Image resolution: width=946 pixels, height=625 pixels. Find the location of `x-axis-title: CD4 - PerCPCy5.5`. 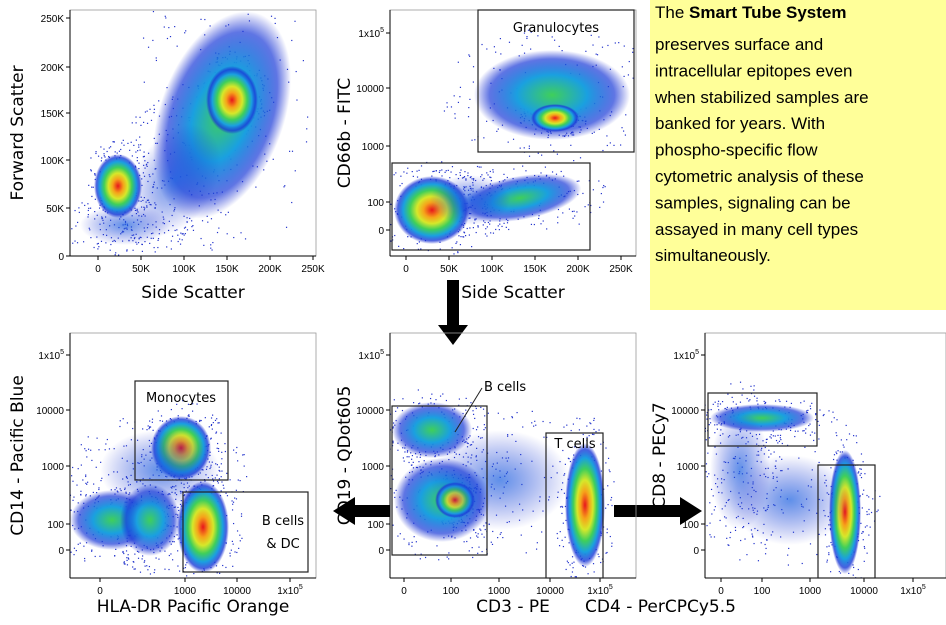

x-axis-title: CD4 - PerCPCy5.5 is located at coordinates (660, 607).